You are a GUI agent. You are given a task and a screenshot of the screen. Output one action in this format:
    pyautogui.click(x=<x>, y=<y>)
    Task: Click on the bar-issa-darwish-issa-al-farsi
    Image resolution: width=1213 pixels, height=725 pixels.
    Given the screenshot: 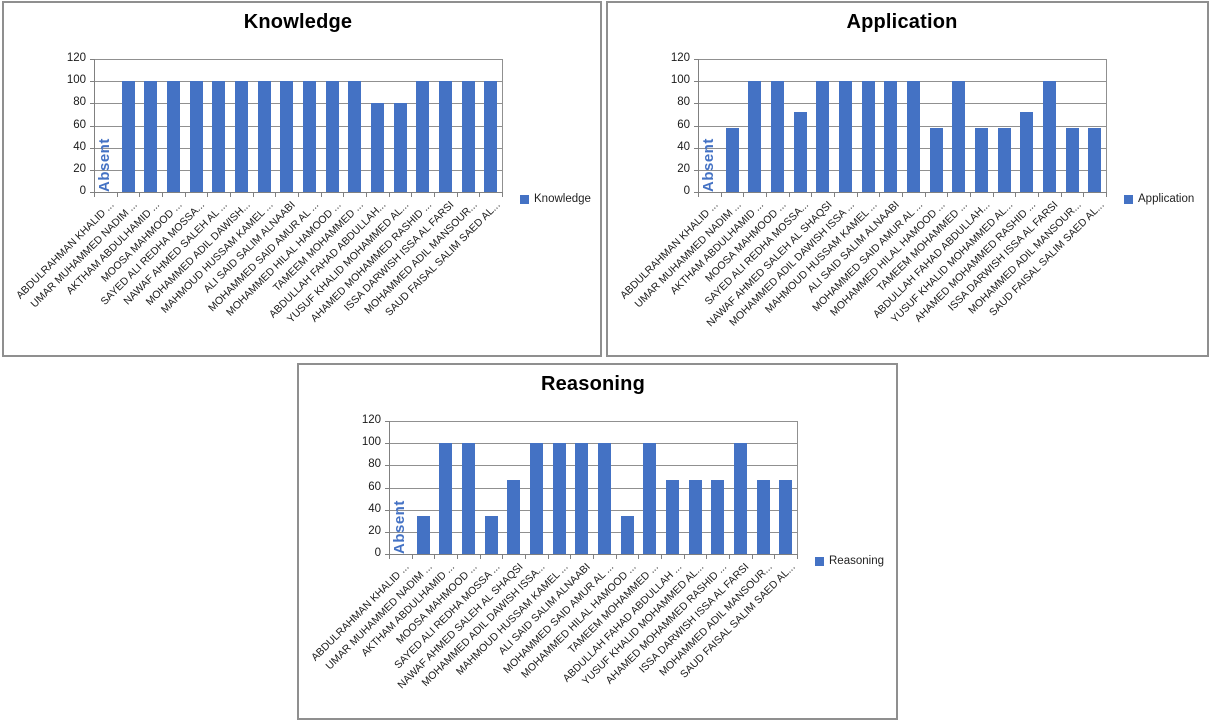 What is the action you would take?
    pyautogui.click(x=445, y=136)
    